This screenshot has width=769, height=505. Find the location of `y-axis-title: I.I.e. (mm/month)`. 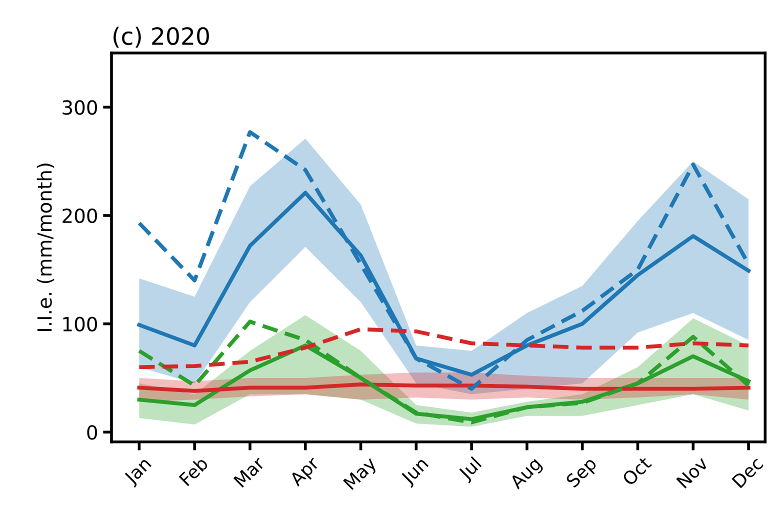

y-axis-title: I.I.e. (mm/month) is located at coordinates (45, 247).